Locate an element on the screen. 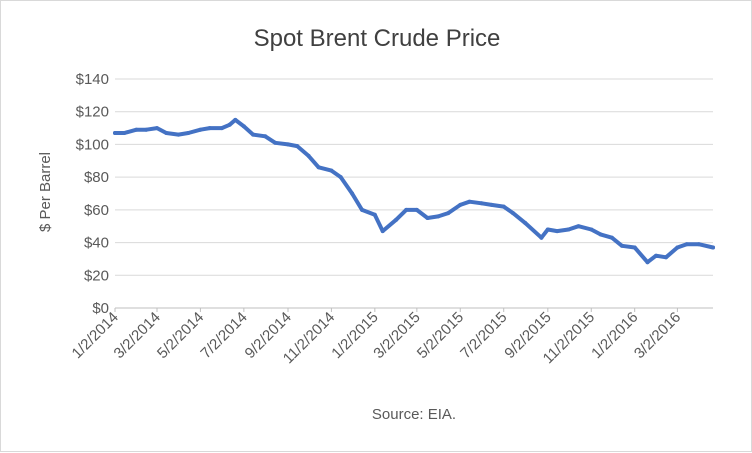 The width and height of the screenshot is (752, 453). y-tick-labels: $0 $20 $40 $60 $80 $100 $120 $140 is located at coordinates (92, 194).